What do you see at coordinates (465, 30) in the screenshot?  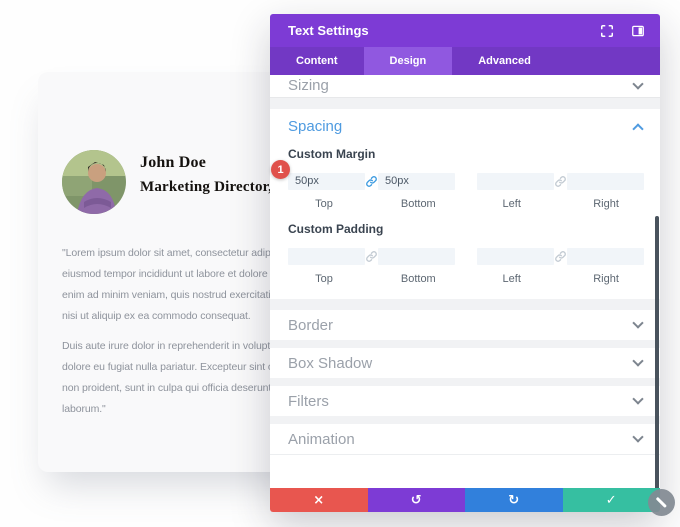 I see `modal-header: Text Settings` at bounding box center [465, 30].